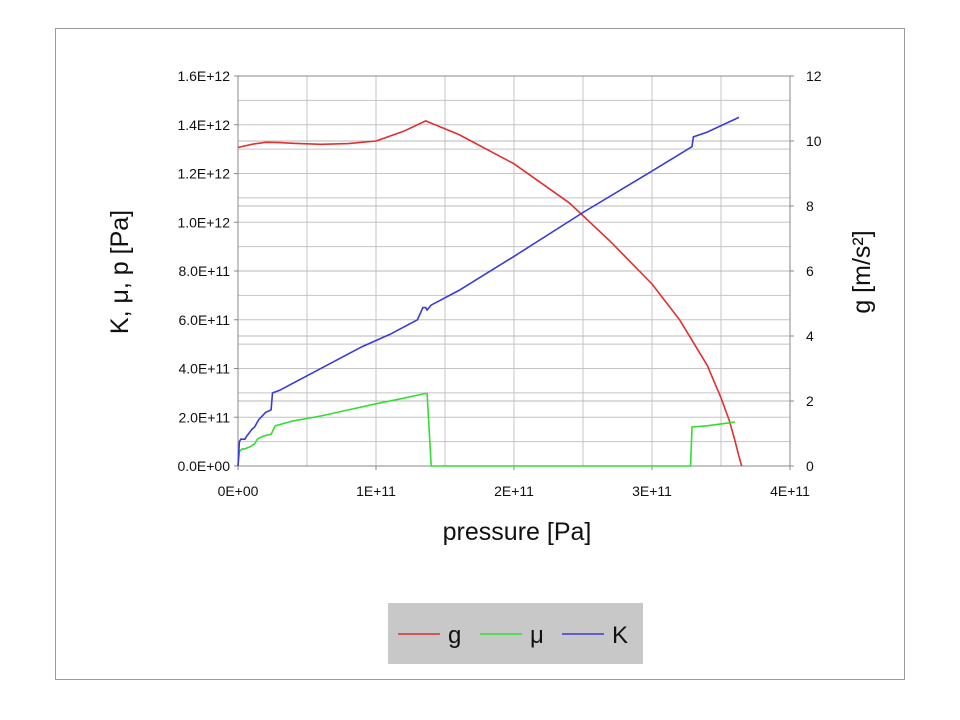 This screenshot has width=960, height=720. What do you see at coordinates (810, 401) in the screenshot?
I see `y-right-tick-label: 2` at bounding box center [810, 401].